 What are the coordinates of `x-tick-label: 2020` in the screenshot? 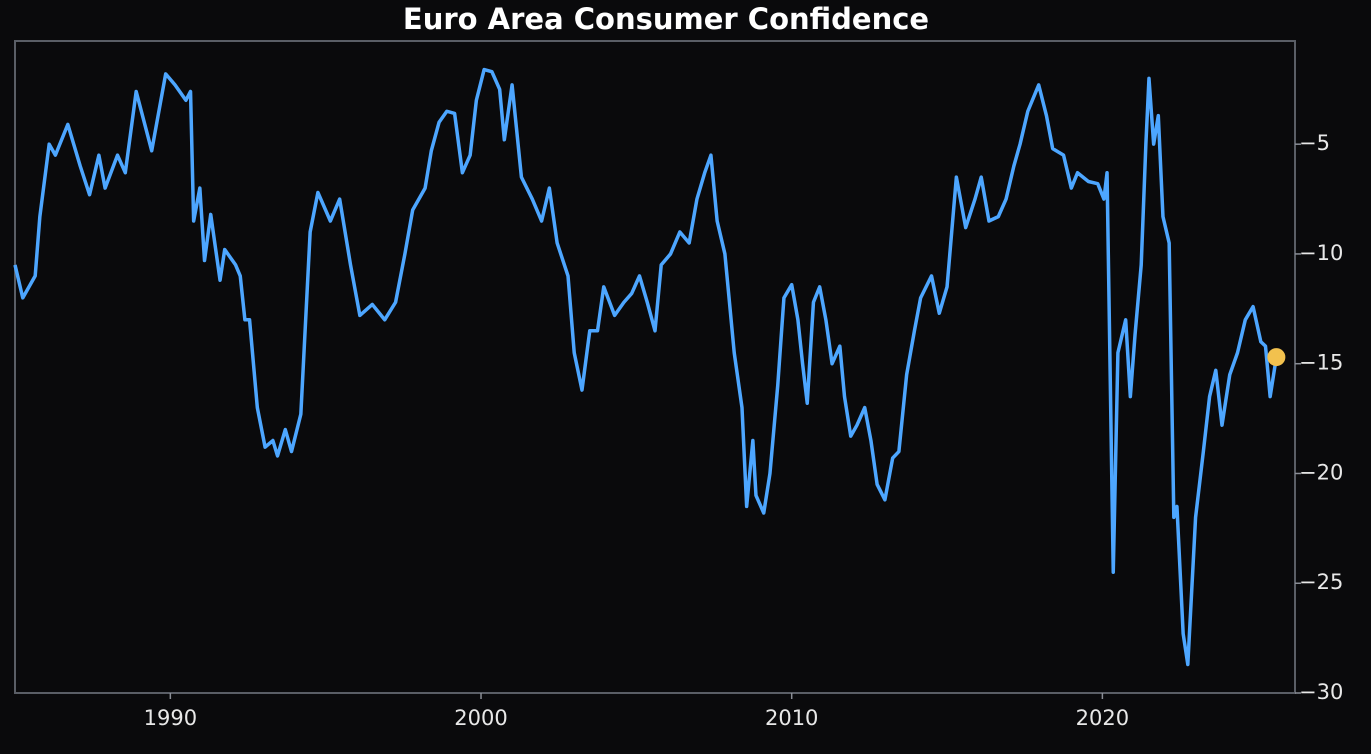 It's located at (1102, 718).